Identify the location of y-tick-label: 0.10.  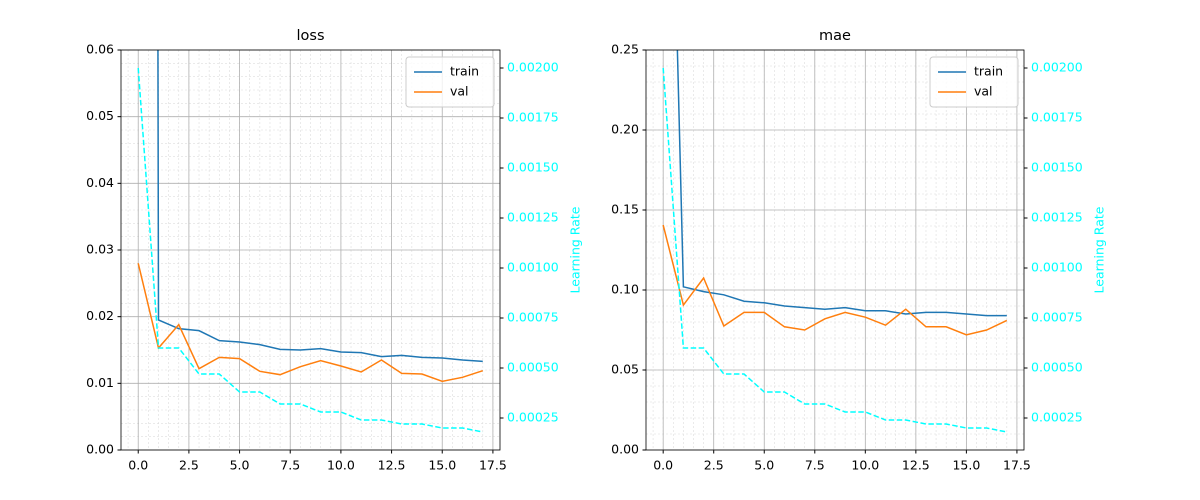
(625, 289).